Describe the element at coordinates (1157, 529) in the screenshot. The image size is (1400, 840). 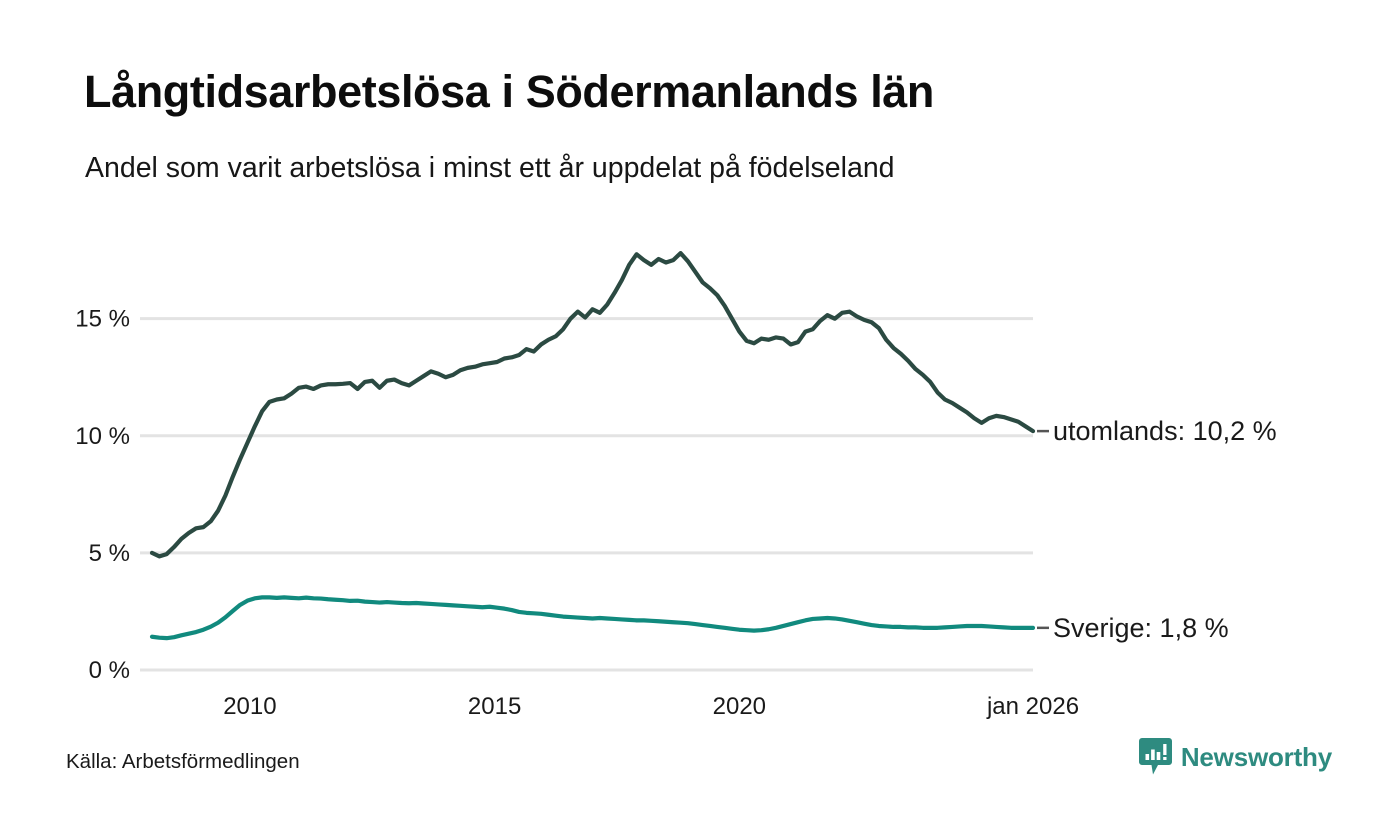
I see `series-inline-labels: utomlands: 10,2 % Sverige: 1,8 %` at that location.